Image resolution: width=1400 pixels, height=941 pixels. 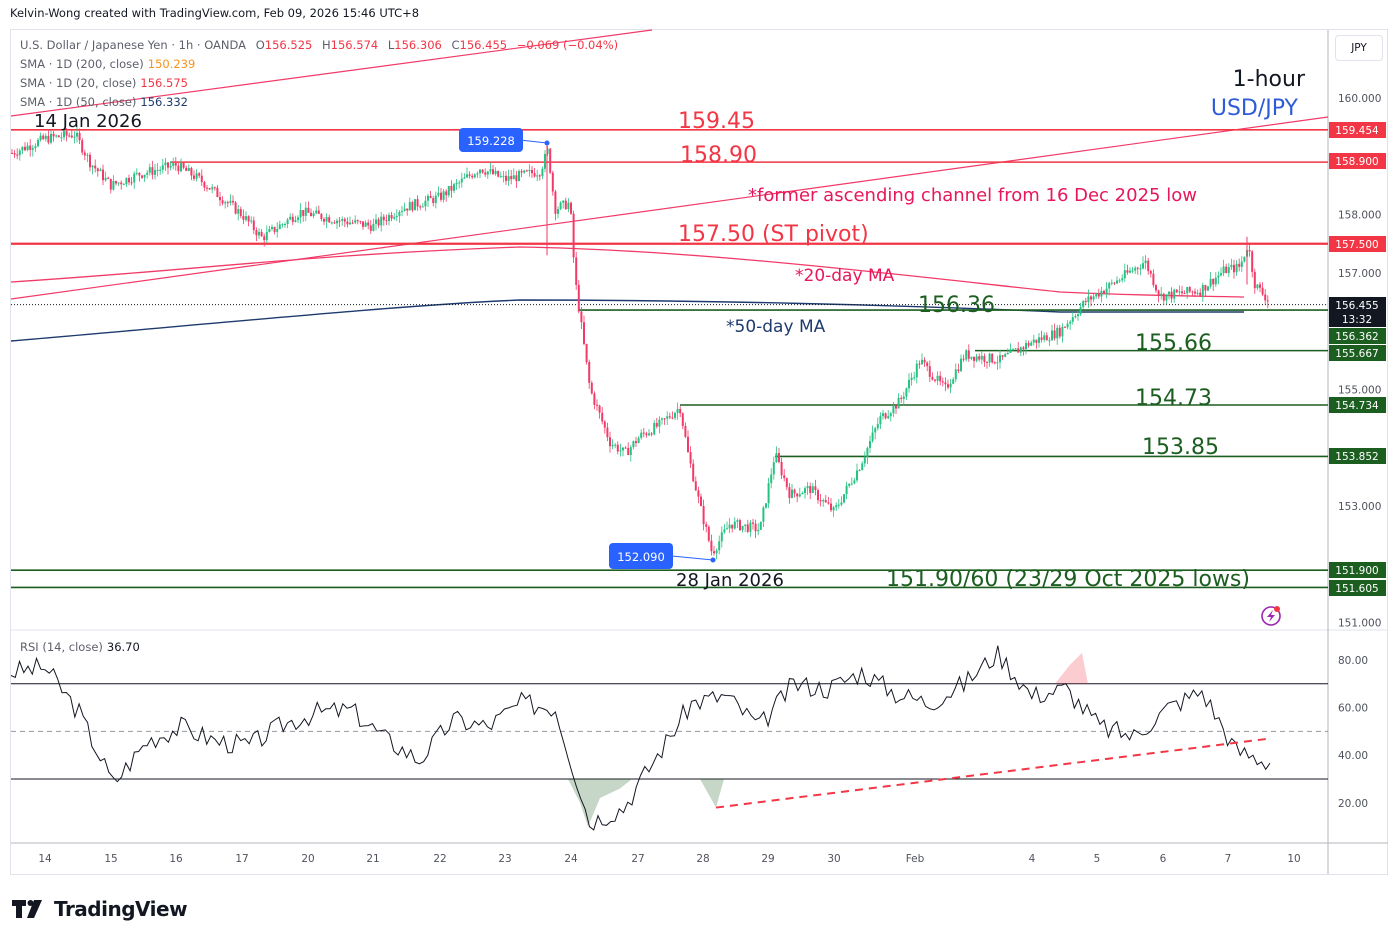 I want to click on currency-unit-button: JPY, so click(x=1359, y=48).